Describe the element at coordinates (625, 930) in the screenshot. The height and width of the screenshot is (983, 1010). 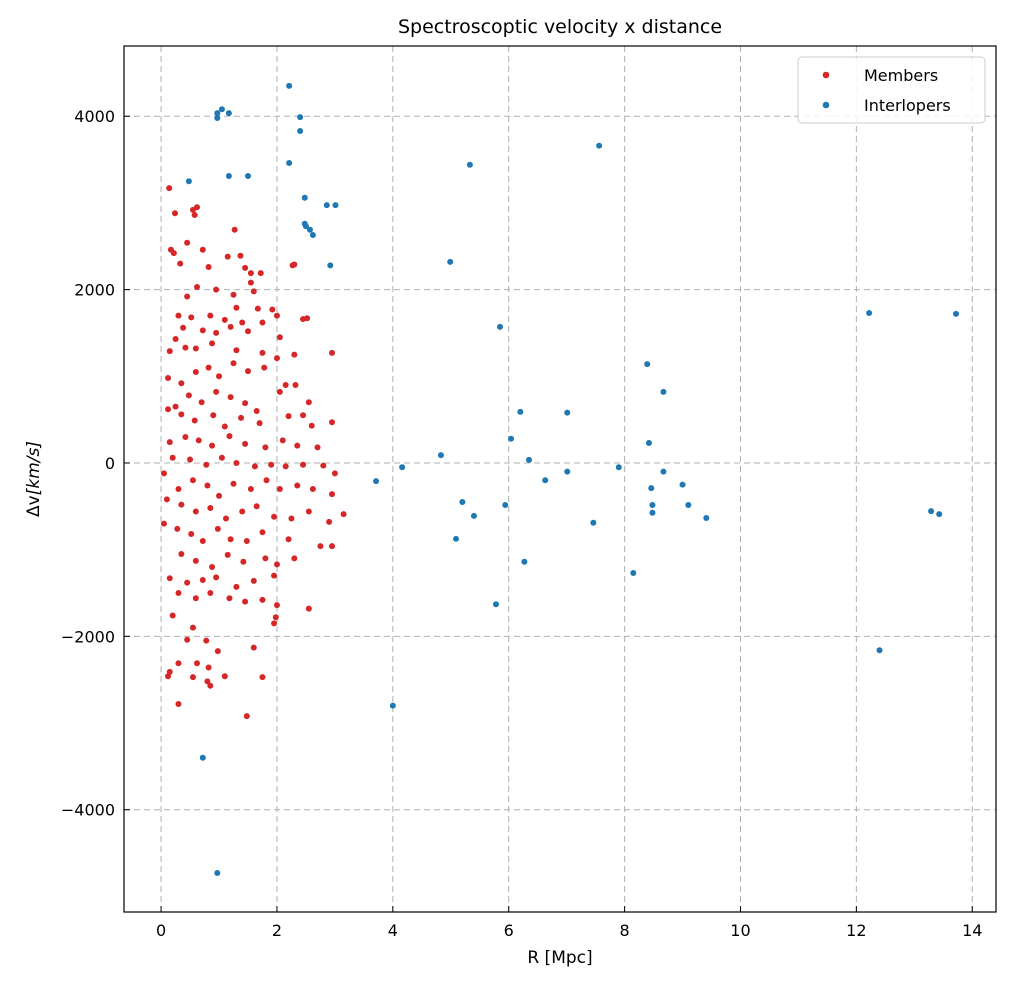
I see `x-tick-label: 8` at that location.